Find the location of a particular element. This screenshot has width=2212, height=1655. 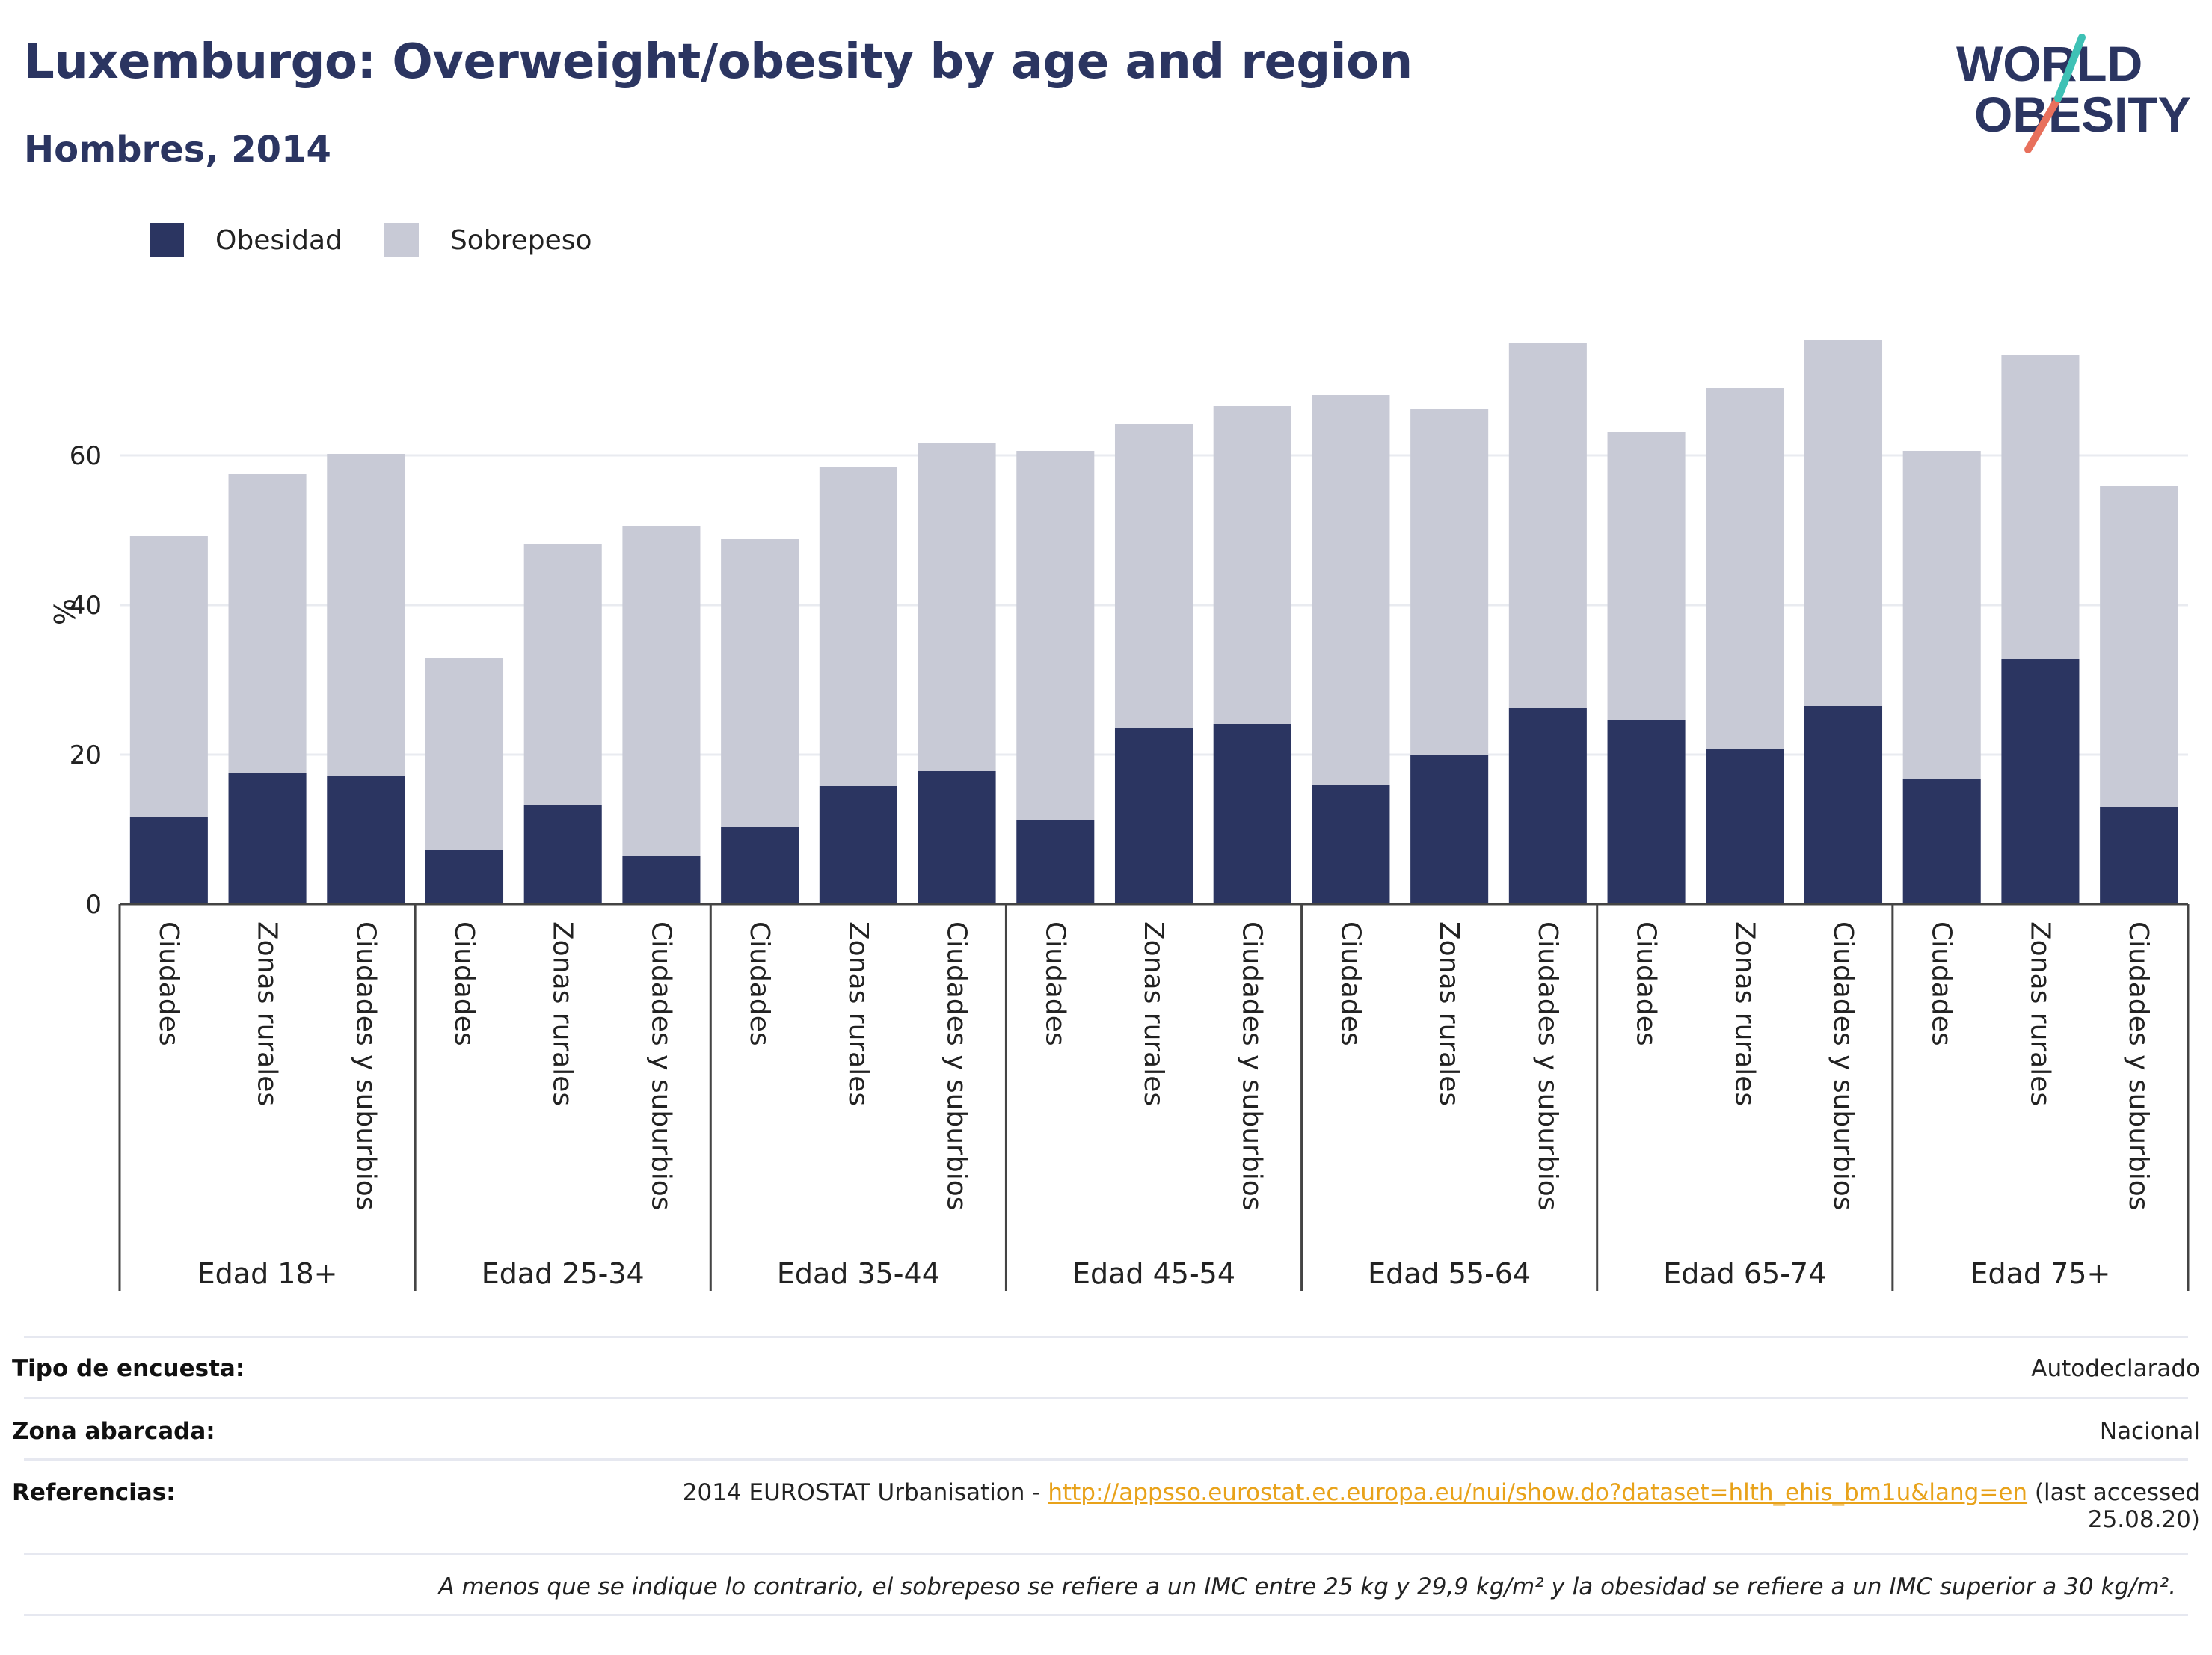

group-label: Edad 25-34 is located at coordinates (563, 1273).